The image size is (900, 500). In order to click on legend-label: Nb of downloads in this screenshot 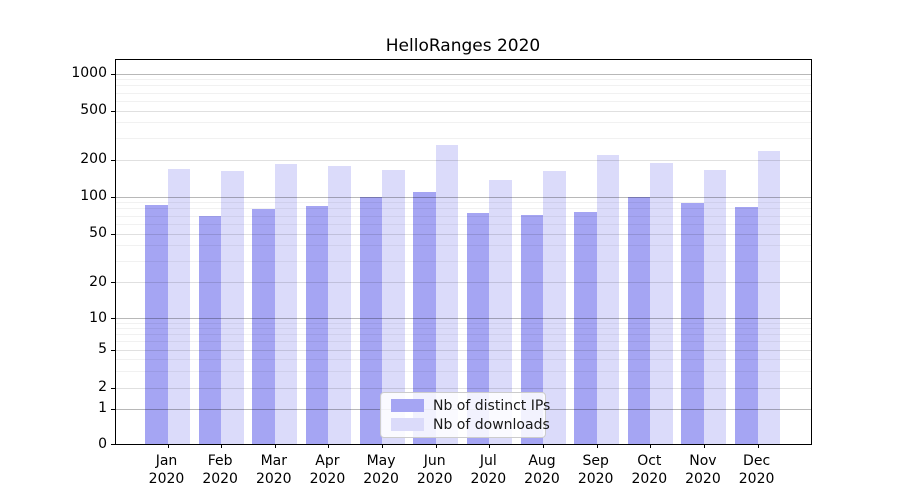, I will do `click(491, 424)`.